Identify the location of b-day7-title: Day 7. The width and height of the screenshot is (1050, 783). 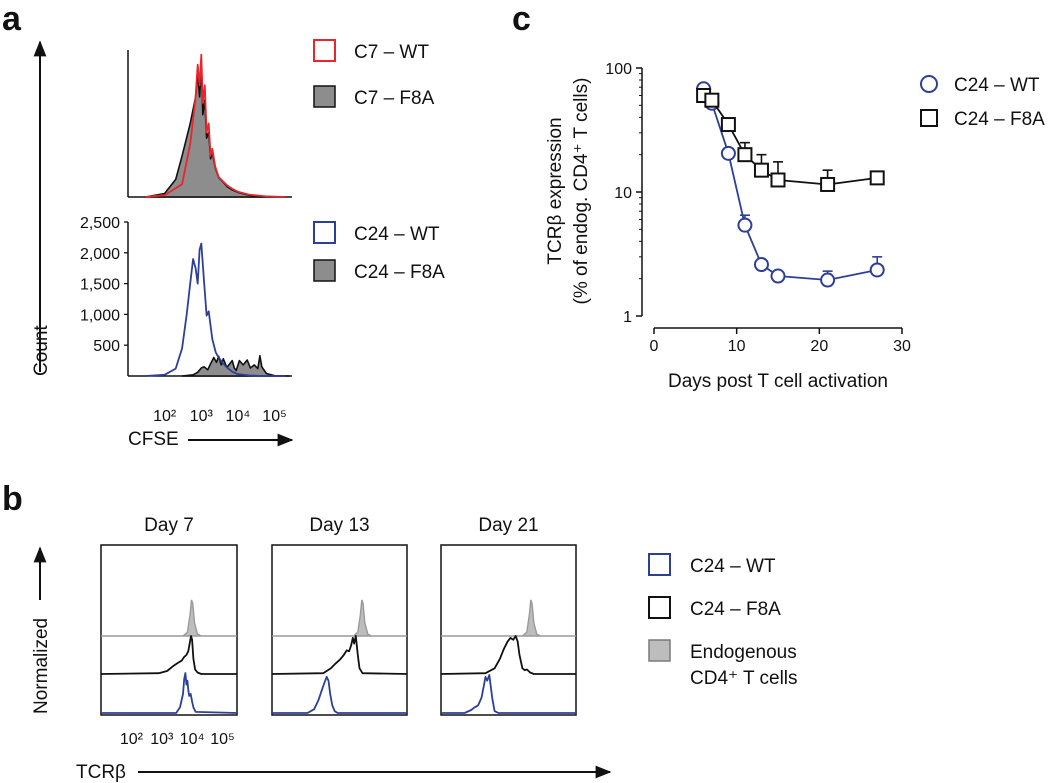
(169, 525).